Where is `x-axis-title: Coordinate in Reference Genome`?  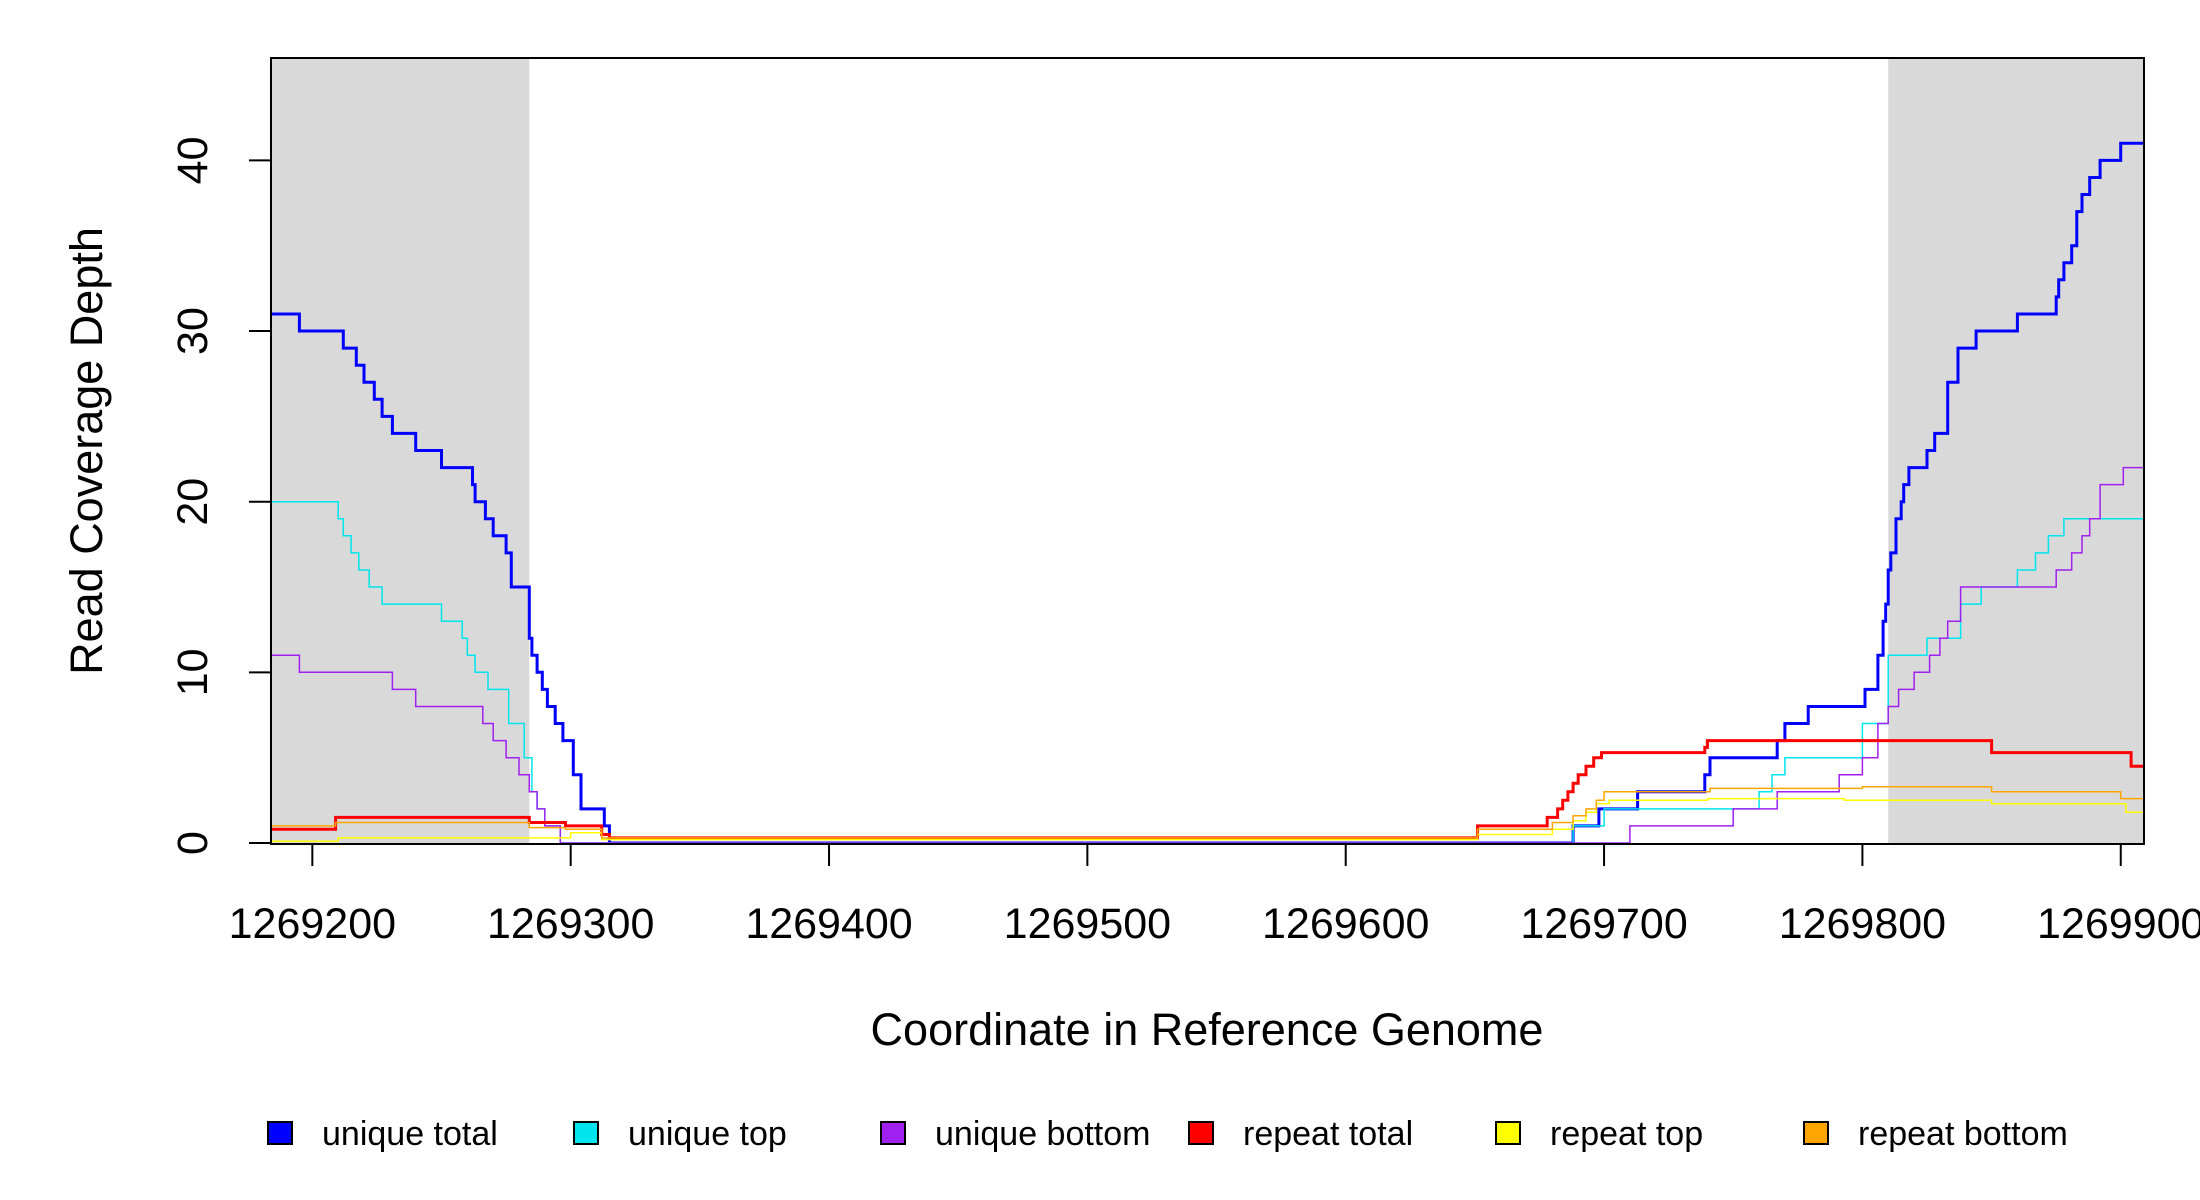
x-axis-title: Coordinate in Reference Genome is located at coordinates (1207, 1029).